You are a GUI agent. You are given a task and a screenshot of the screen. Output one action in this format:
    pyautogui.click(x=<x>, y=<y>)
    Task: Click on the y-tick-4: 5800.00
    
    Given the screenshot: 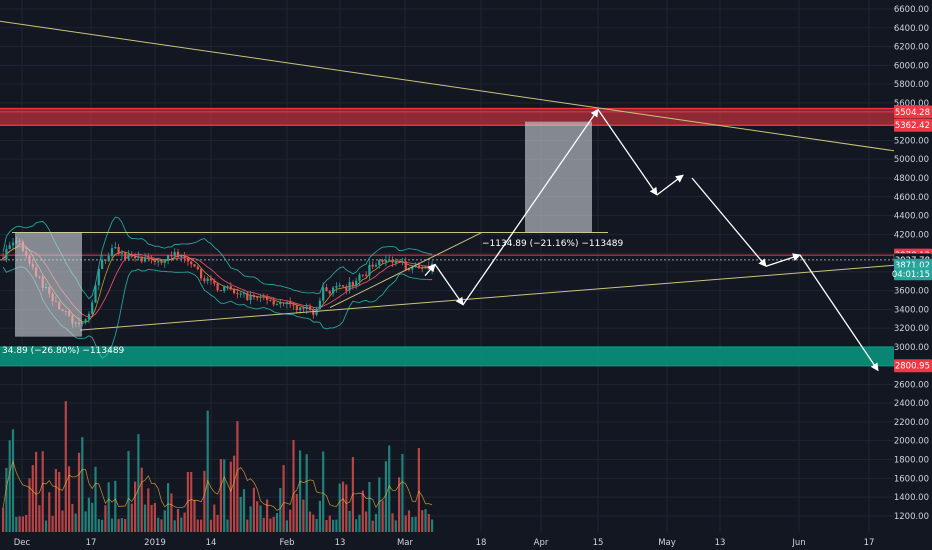 What is the action you would take?
    pyautogui.click(x=911, y=85)
    